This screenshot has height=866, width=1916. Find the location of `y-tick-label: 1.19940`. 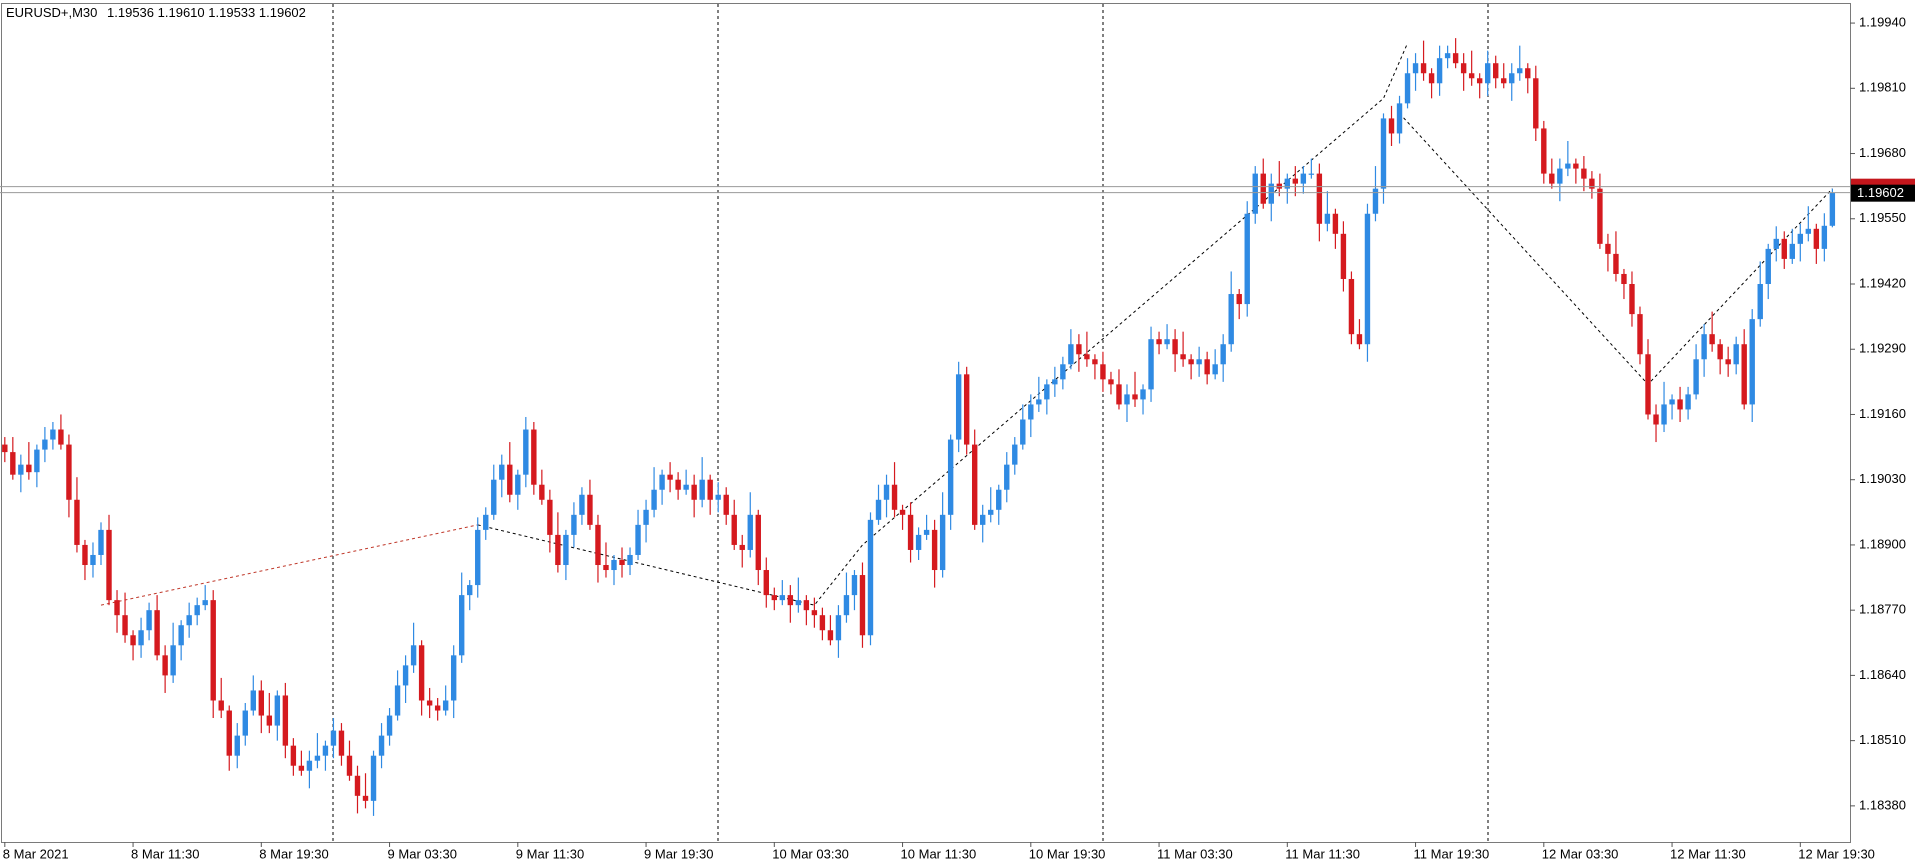

y-tick-label: 1.19940 is located at coordinates (1882, 22).